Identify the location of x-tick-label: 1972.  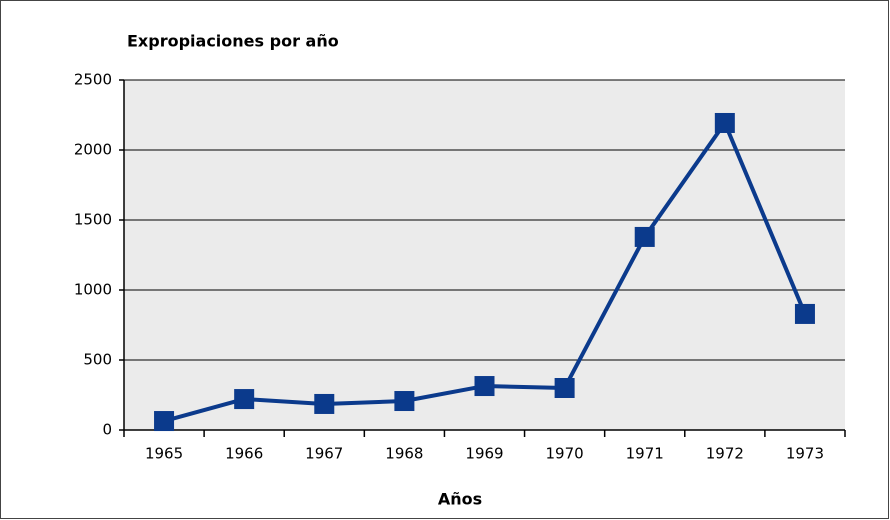
(725, 454).